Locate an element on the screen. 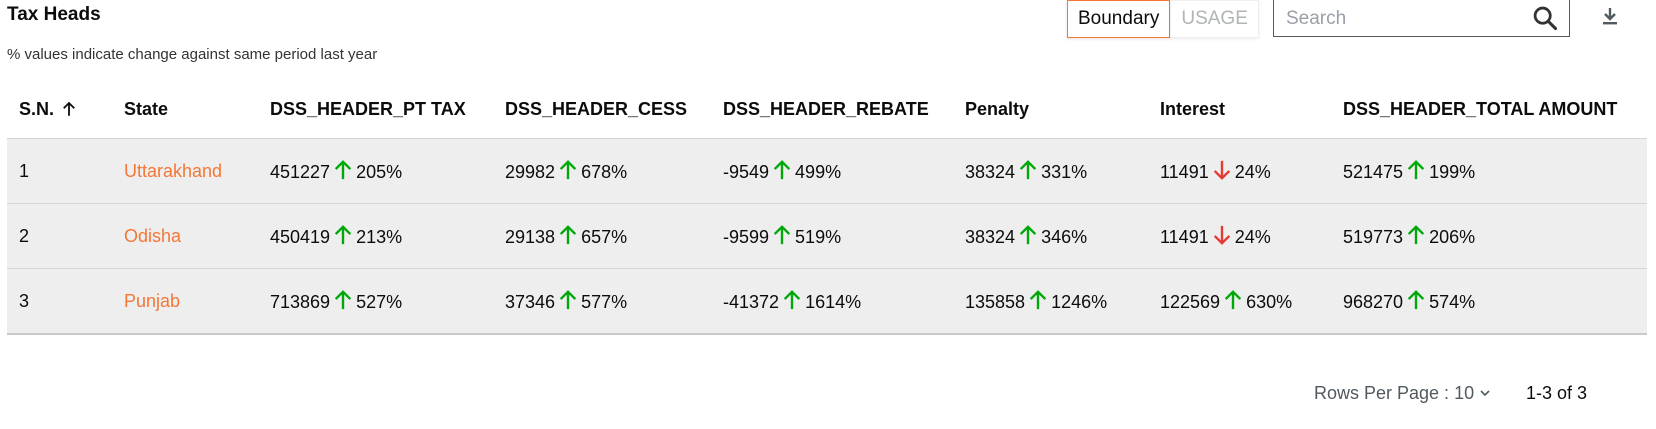 Image resolution: width=1656 pixels, height=429 pixels. interest-cell: 122569 630% is located at coordinates (1239, 301).